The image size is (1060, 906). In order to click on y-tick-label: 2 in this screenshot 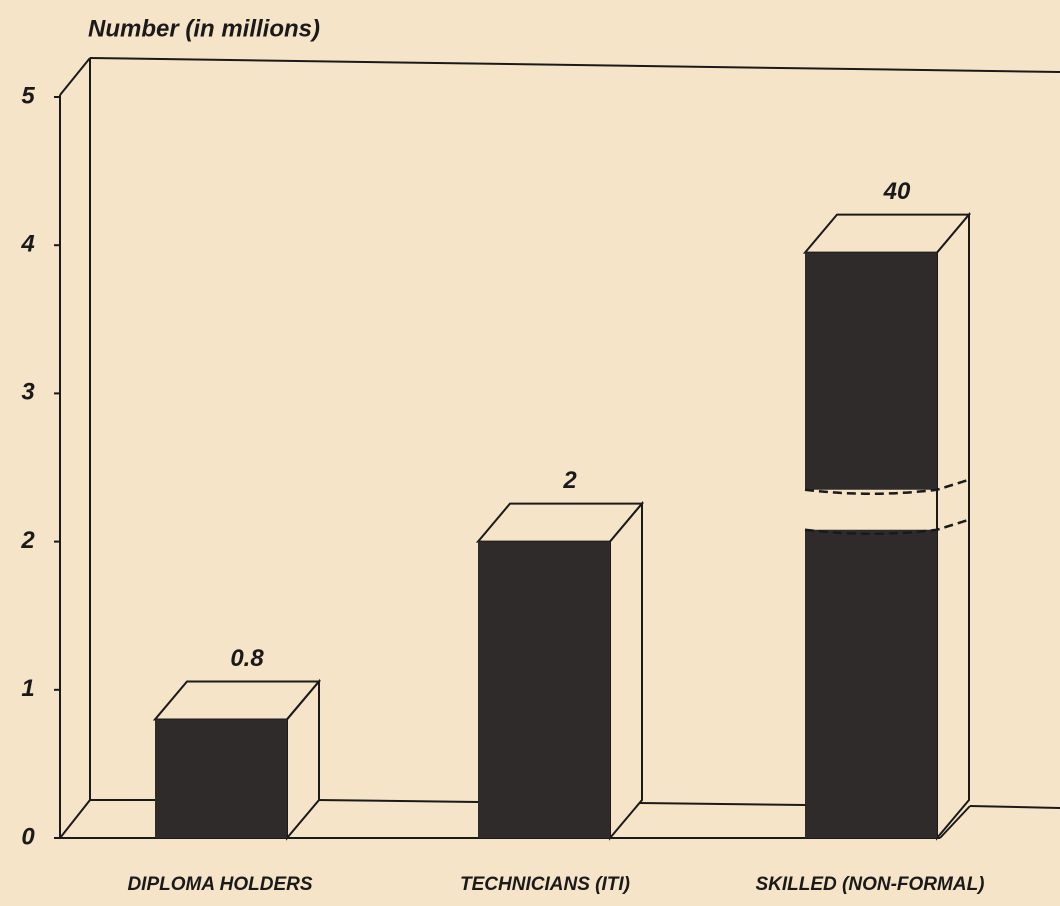, I will do `click(27, 540)`.